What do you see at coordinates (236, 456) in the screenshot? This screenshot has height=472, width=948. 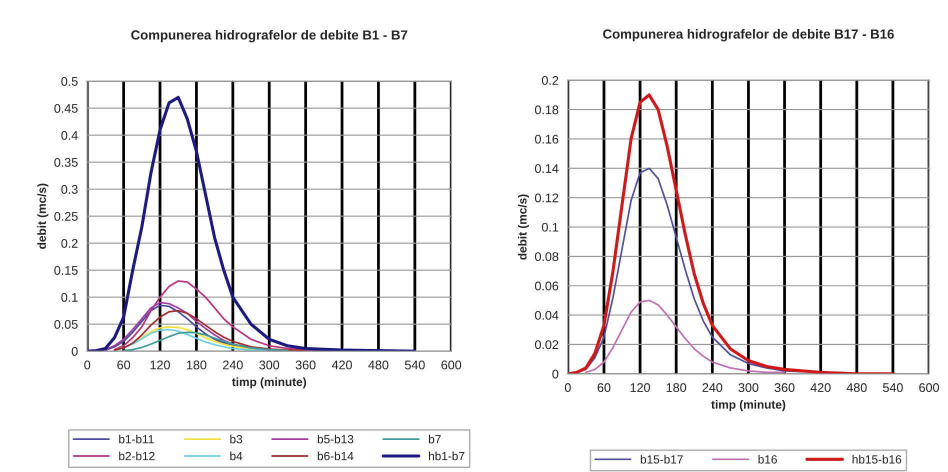 I see `legend-label: b4` at bounding box center [236, 456].